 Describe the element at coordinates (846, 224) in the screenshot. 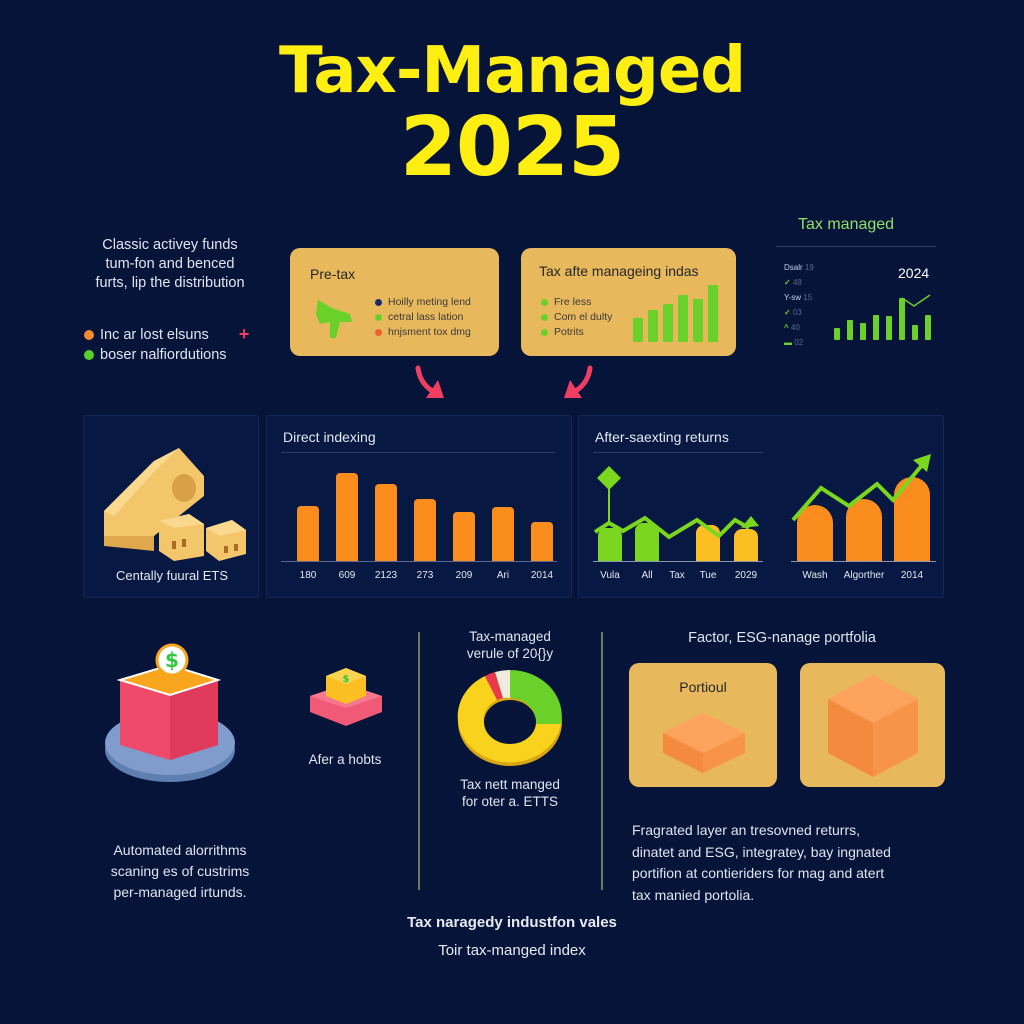

I see `widget-title: Tax managed` at that location.